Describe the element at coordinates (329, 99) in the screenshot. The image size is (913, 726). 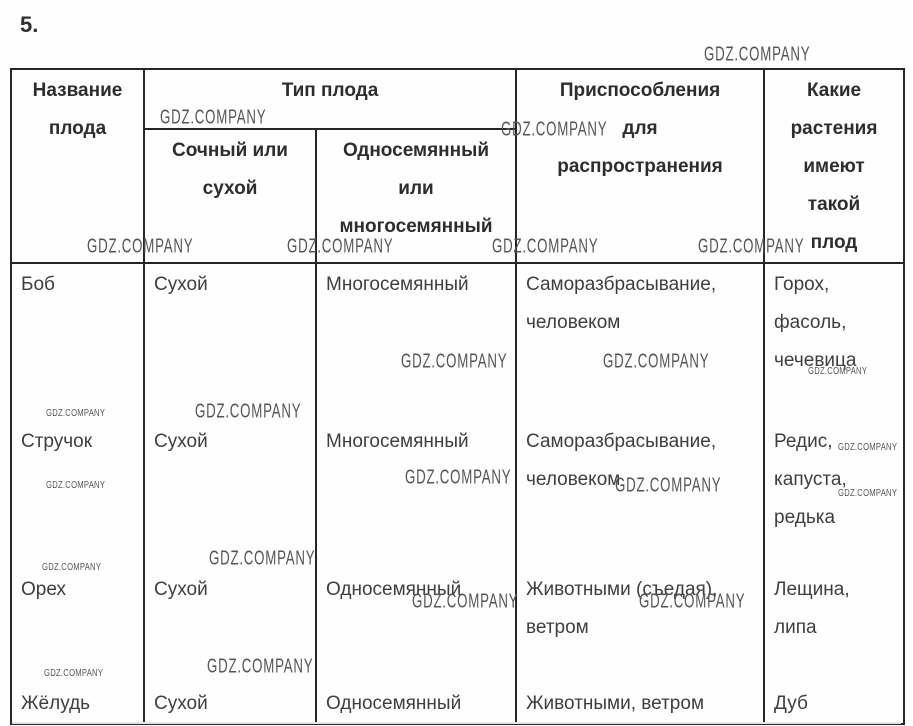
I see `header-fruit-type: Тип плода` at that location.